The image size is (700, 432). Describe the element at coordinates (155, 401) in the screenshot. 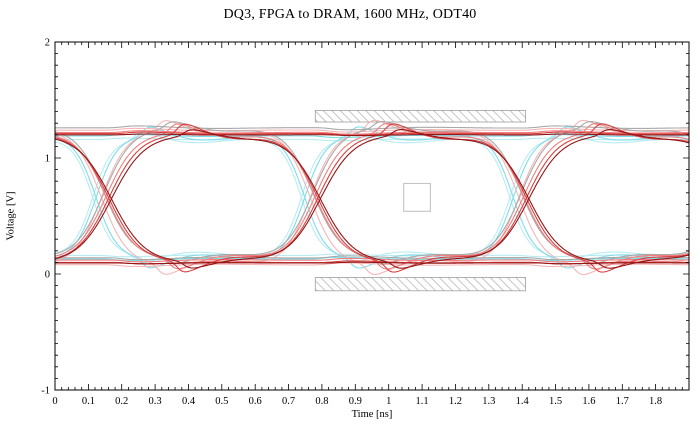

I see `x-tick-label: 0.3` at that location.